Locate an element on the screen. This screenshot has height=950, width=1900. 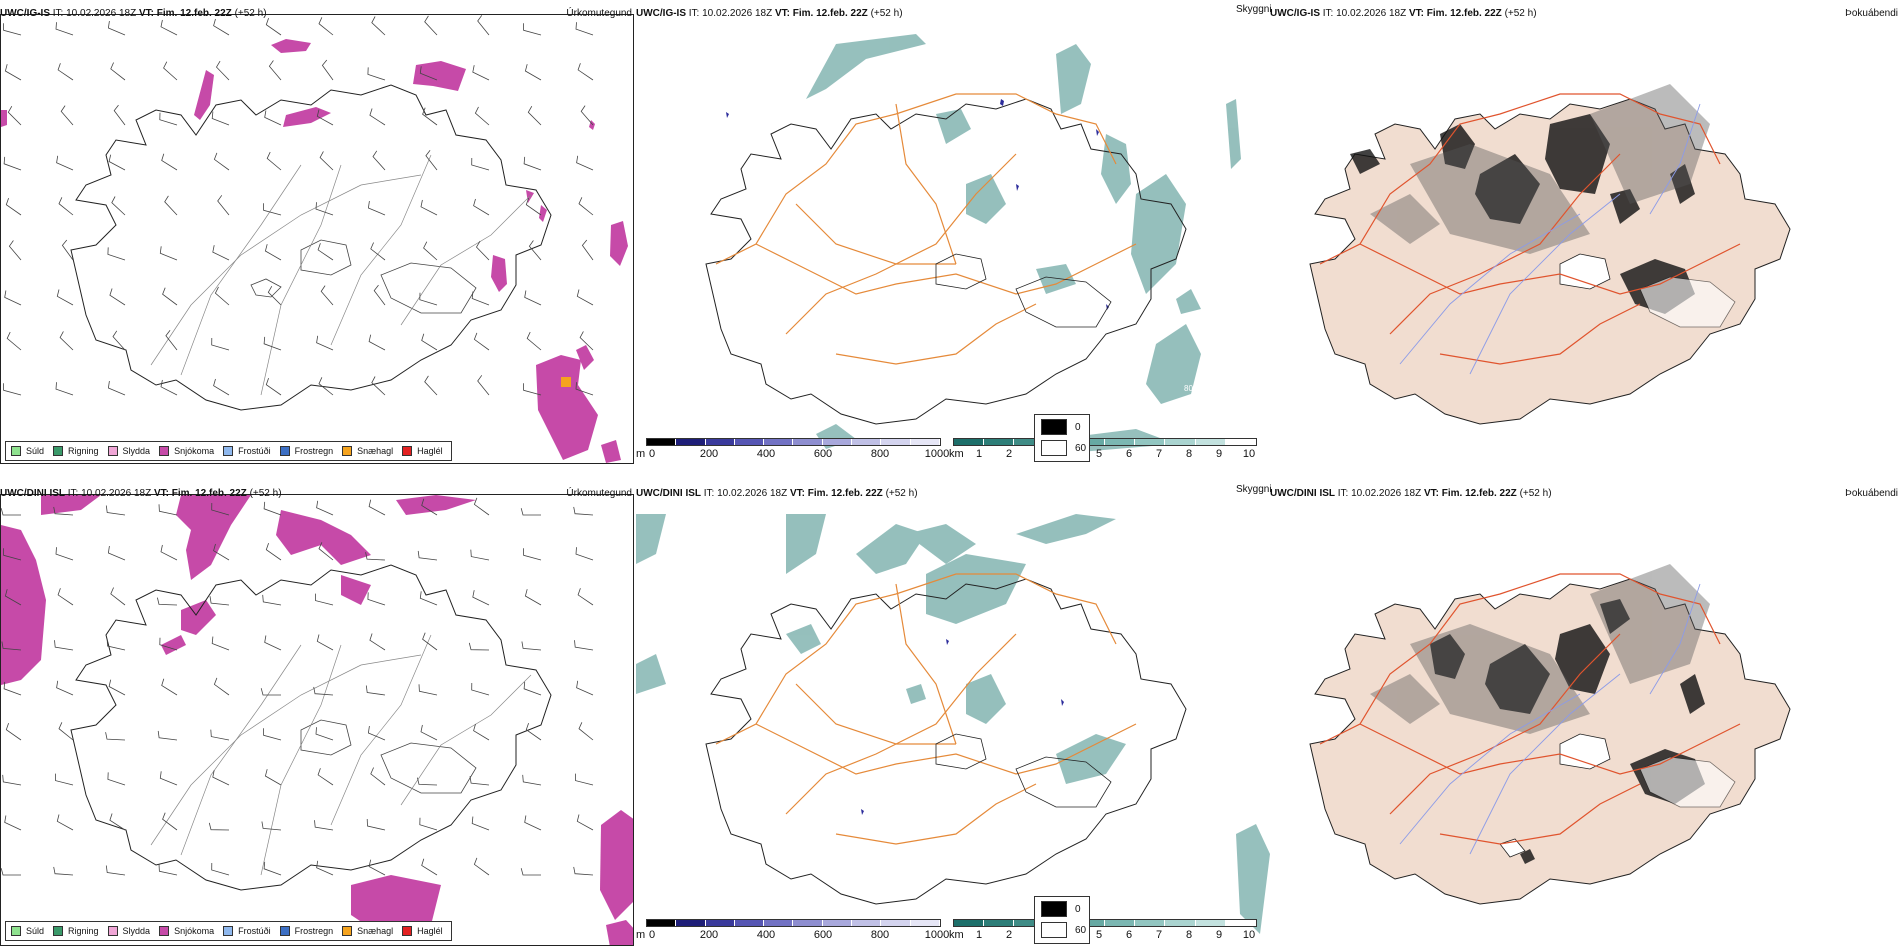
precip-title: Úrkomutegund is located at coordinates (599, 13).